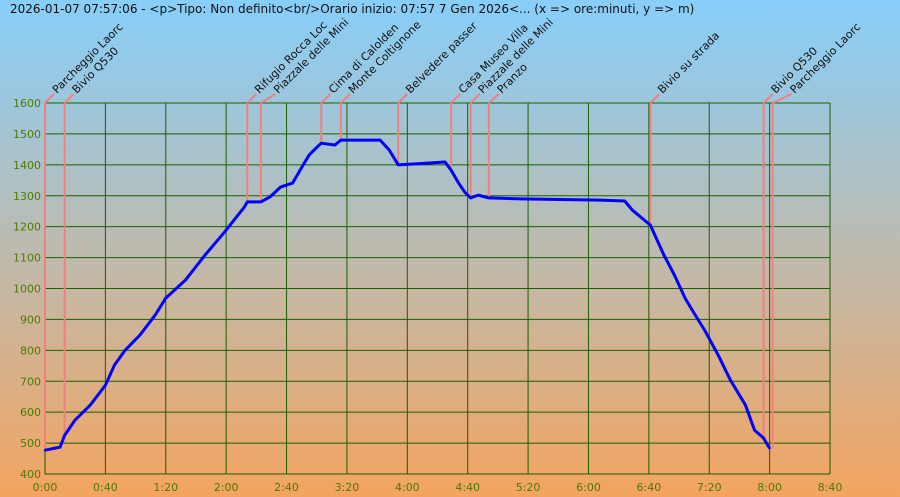 This screenshot has width=900, height=497. What do you see at coordinates (588, 487) in the screenshot?
I see `x-tick-label: 6:00` at bounding box center [588, 487].